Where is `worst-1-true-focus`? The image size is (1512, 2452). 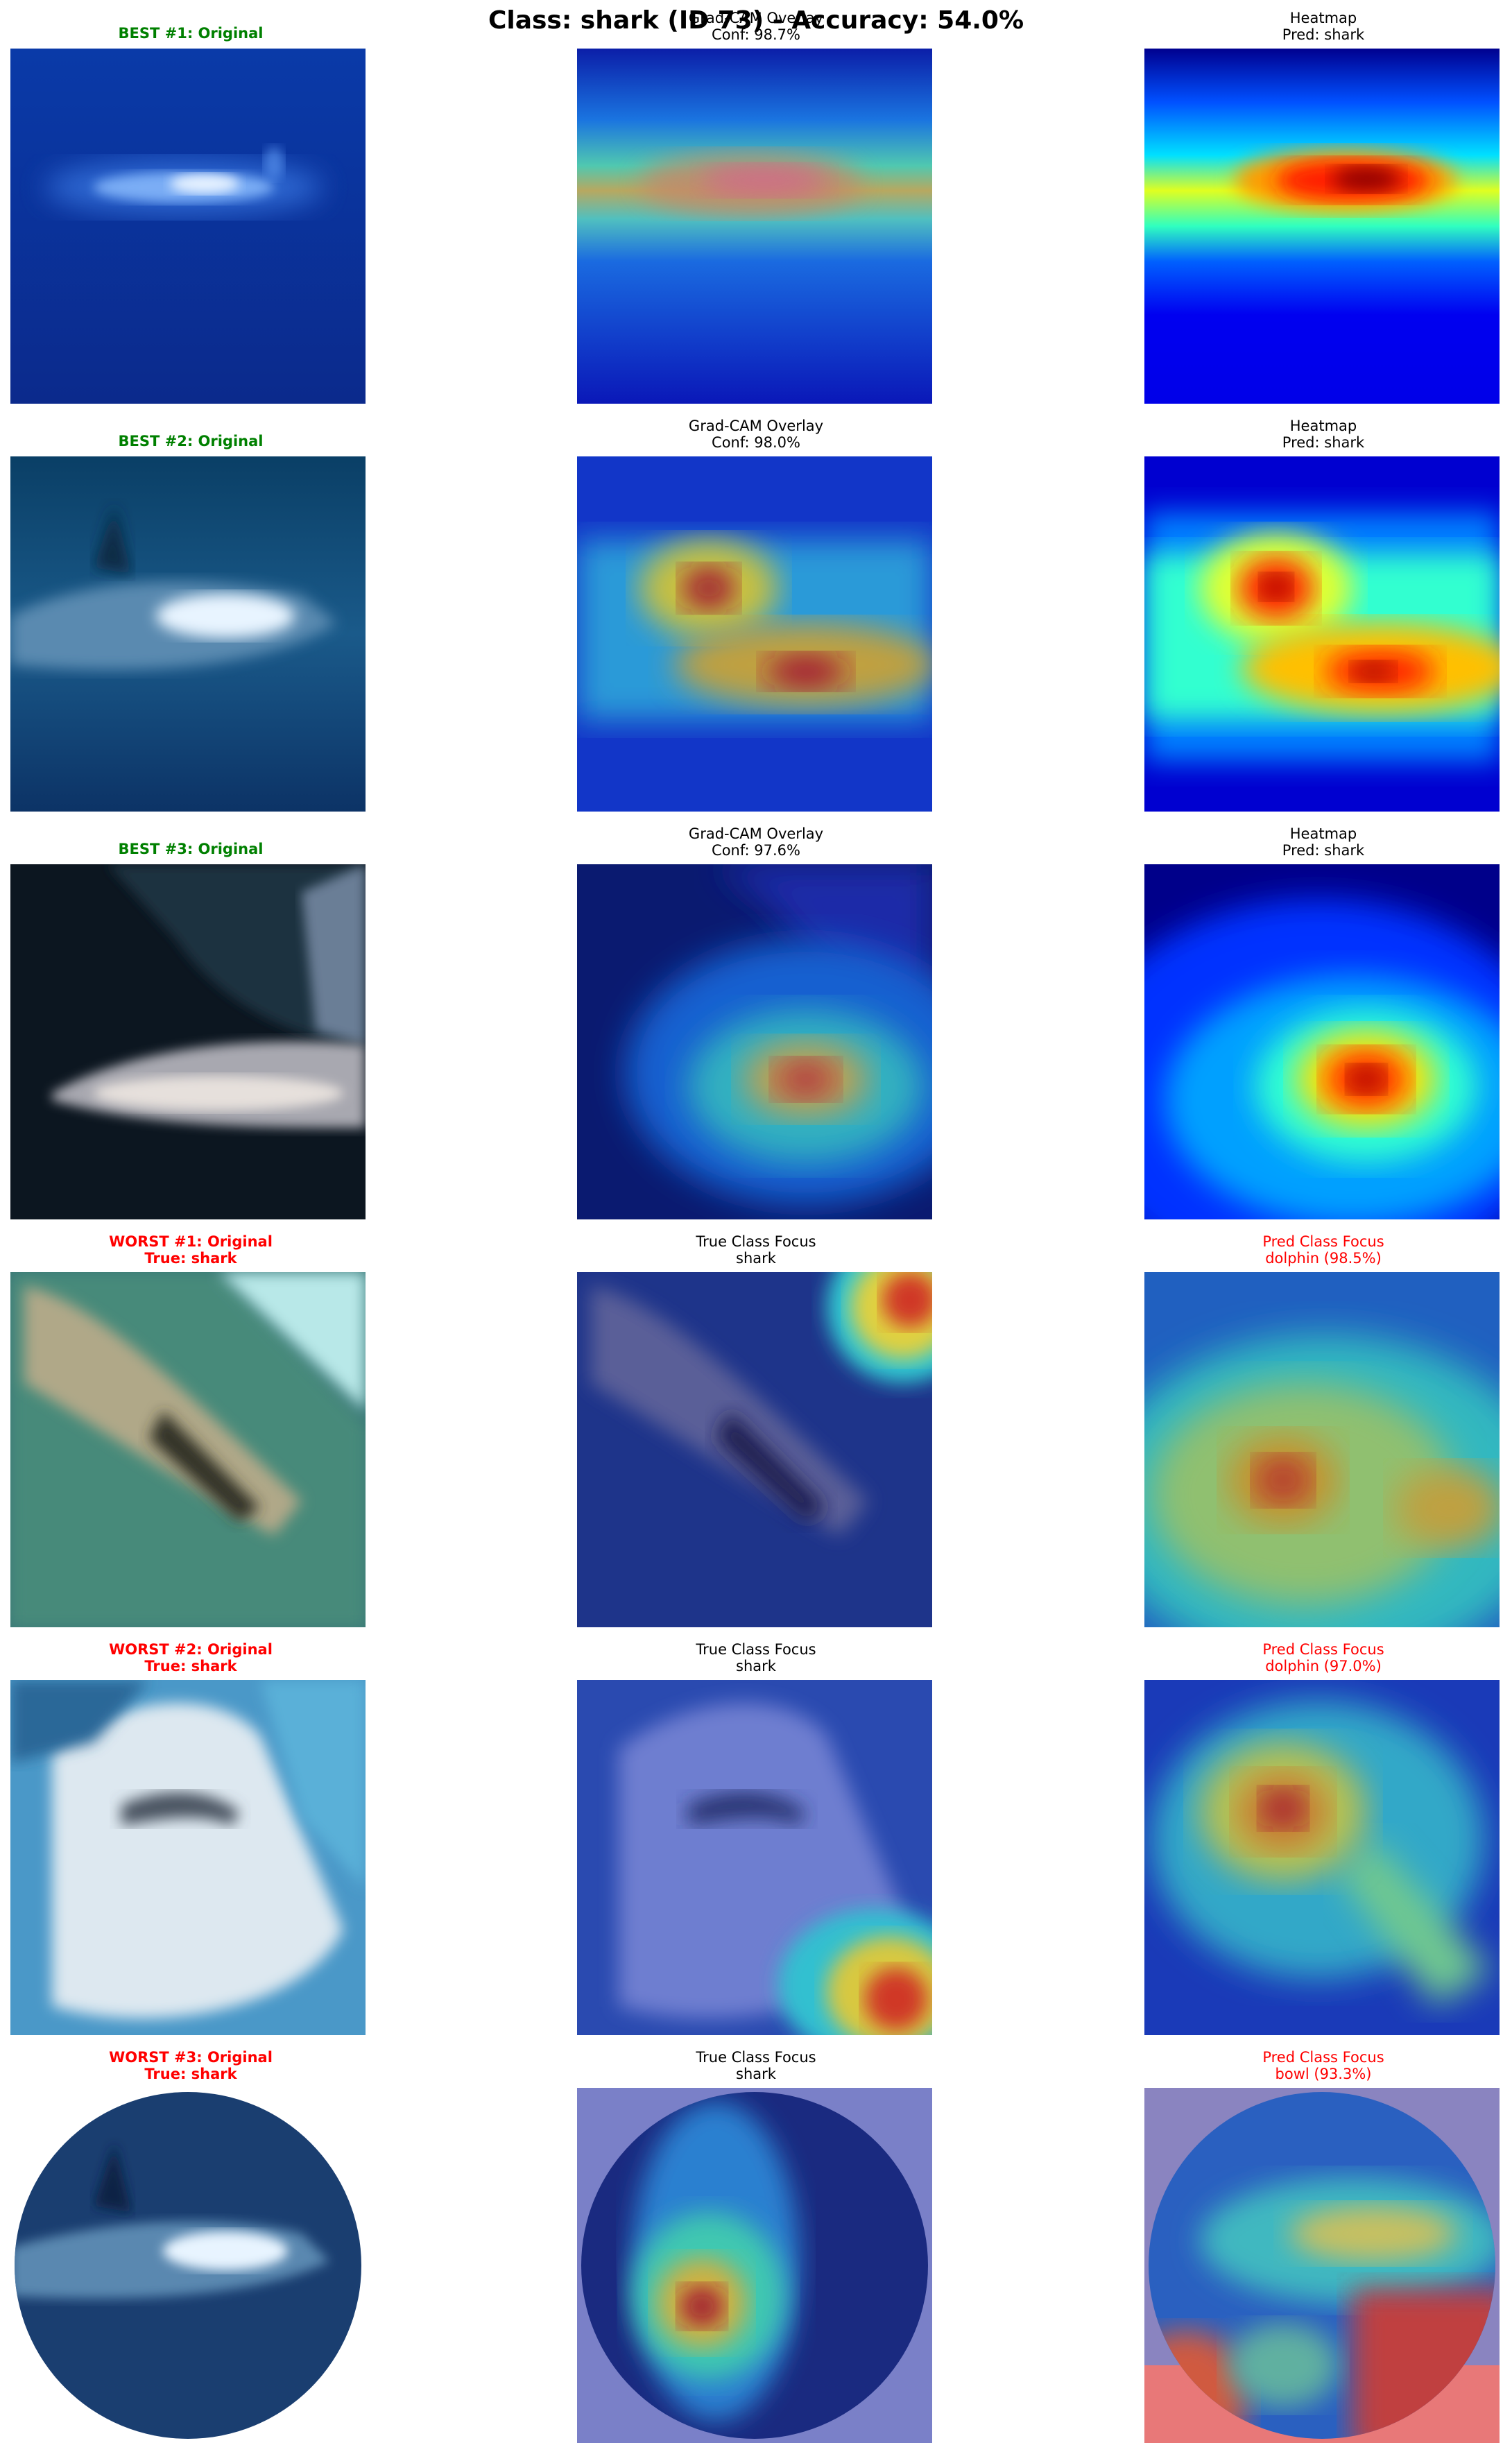 worst-1-true-focus is located at coordinates (755, 1449).